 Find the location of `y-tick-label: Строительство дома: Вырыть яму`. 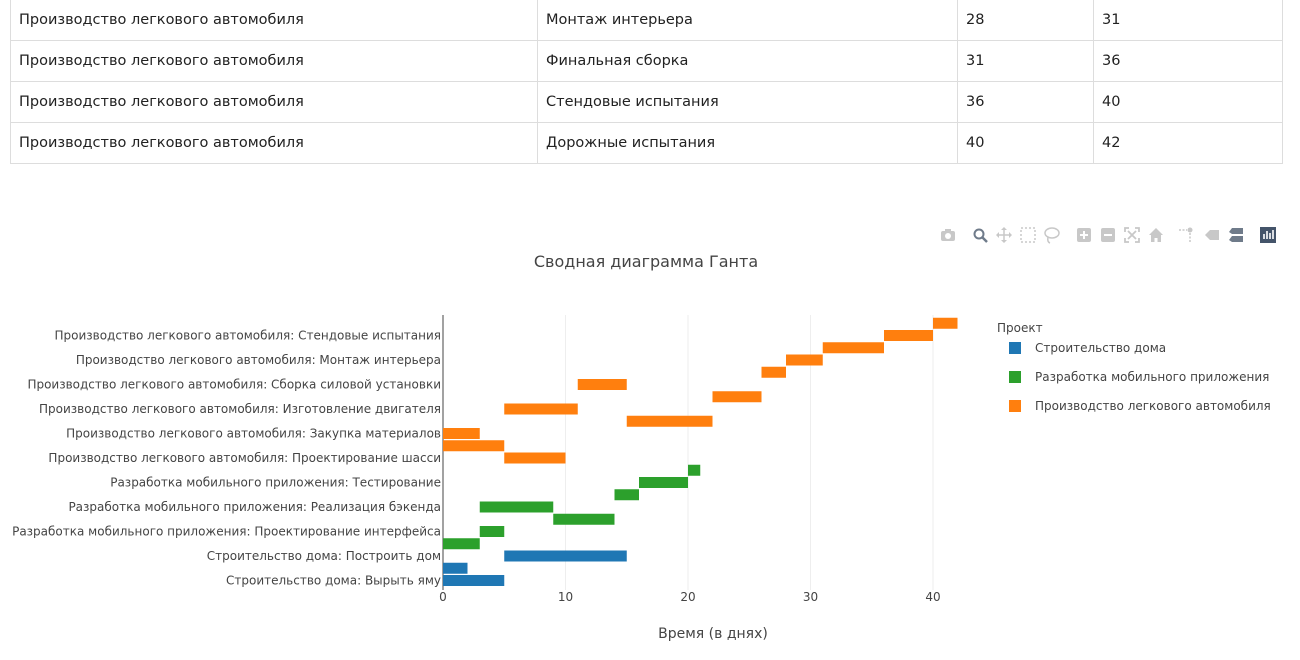

y-tick-label: Строительство дома: Вырыть яму is located at coordinates (333, 581).